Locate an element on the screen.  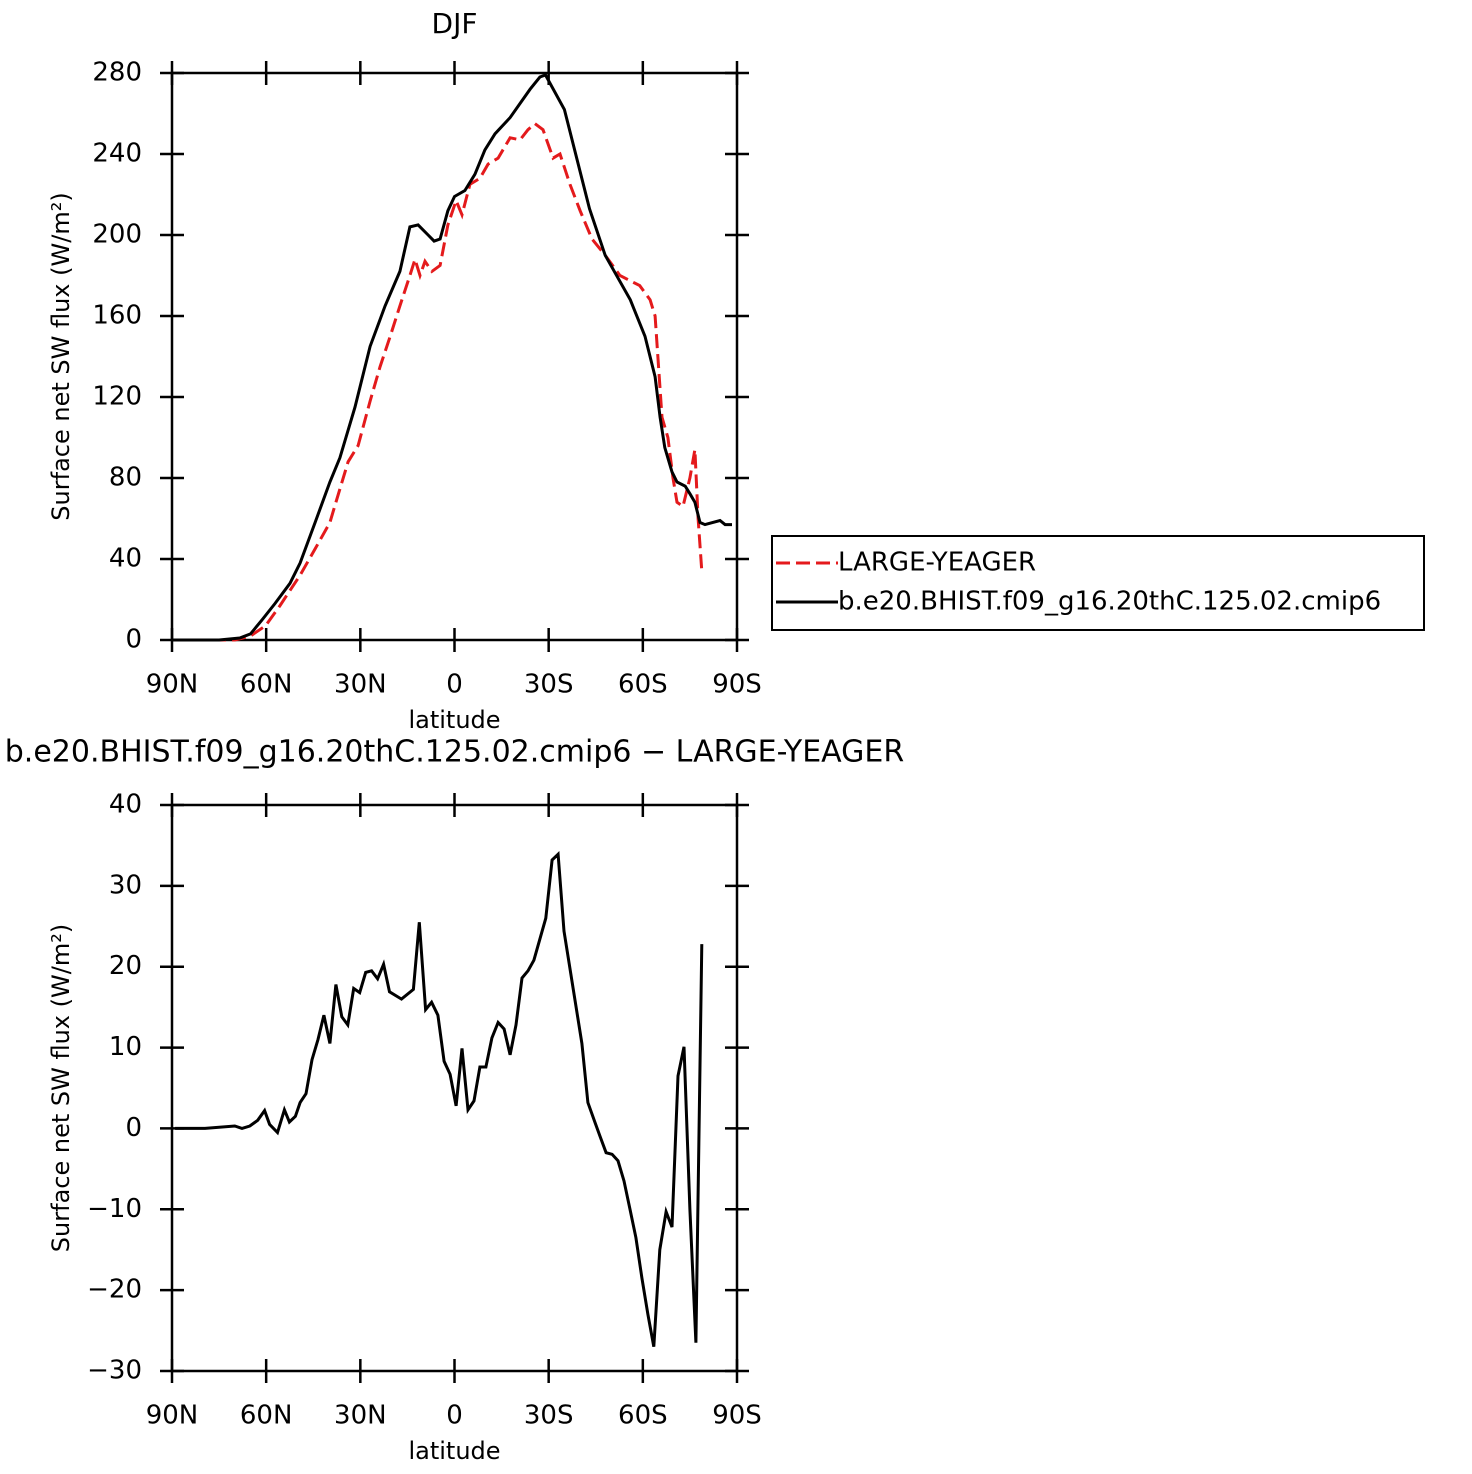
legend-box is located at coordinates (1098, 583).